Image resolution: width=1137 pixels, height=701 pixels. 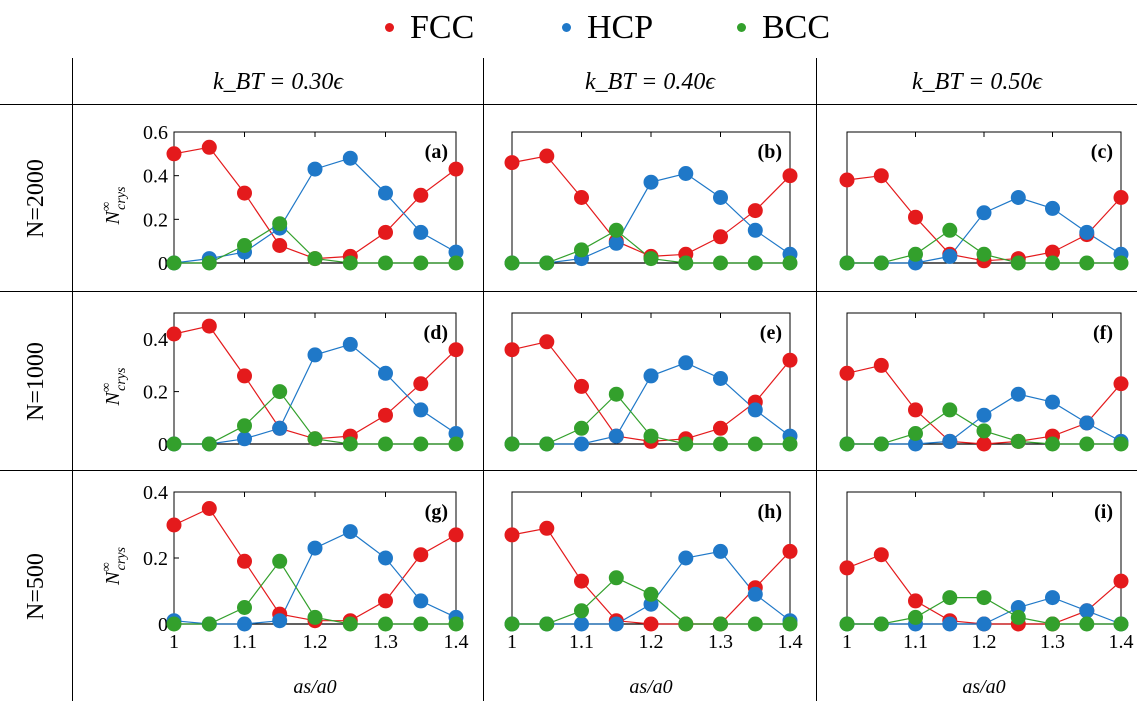 What do you see at coordinates (650, 82) in the screenshot?
I see `column-header-label: k_BT = 0.40ϵ` at bounding box center [650, 82].